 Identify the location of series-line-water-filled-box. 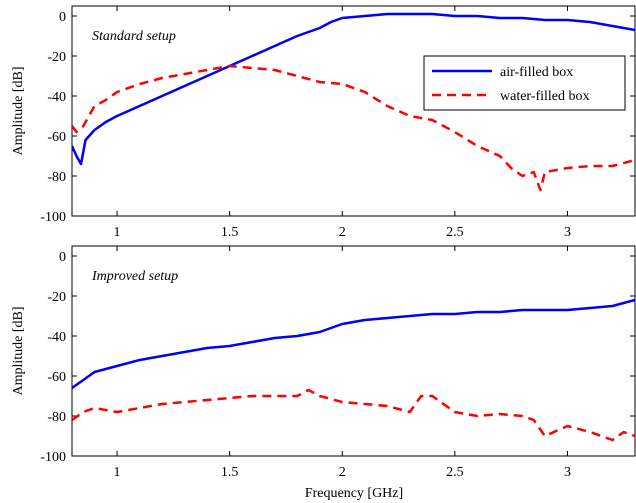
(353, 415).